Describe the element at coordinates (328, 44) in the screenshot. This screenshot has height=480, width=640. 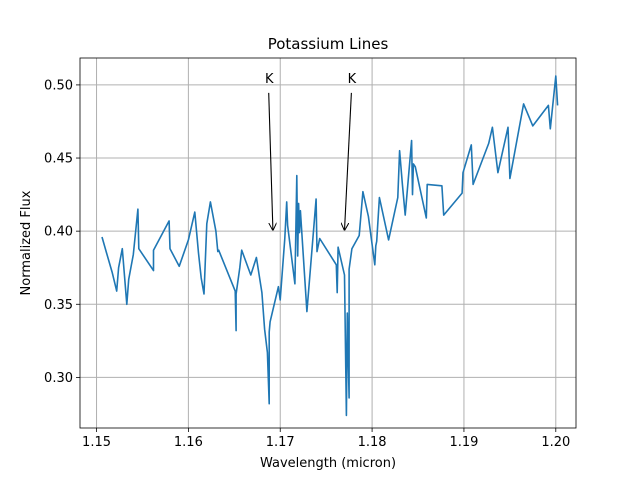
I see `chart-title: Potassium Lines` at that location.